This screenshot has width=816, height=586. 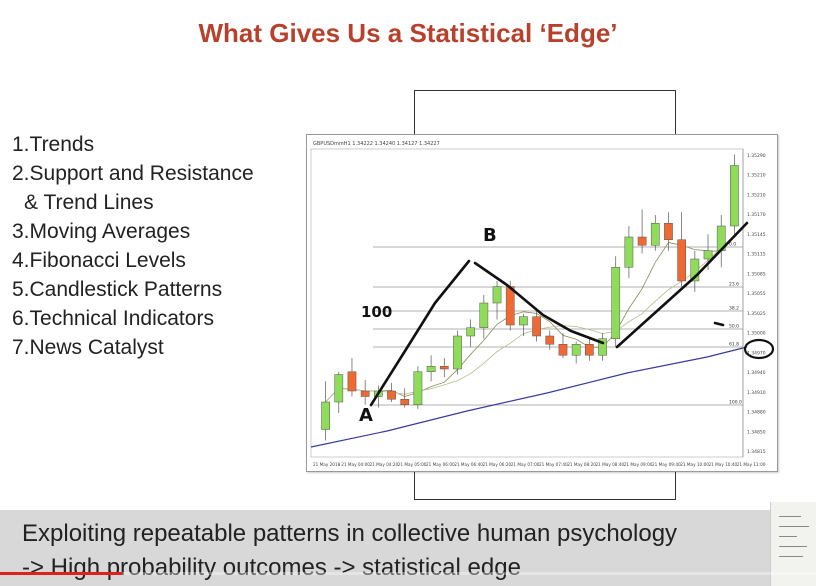 I want to click on list-item: 7.News Catalyst, so click(x=88, y=347).